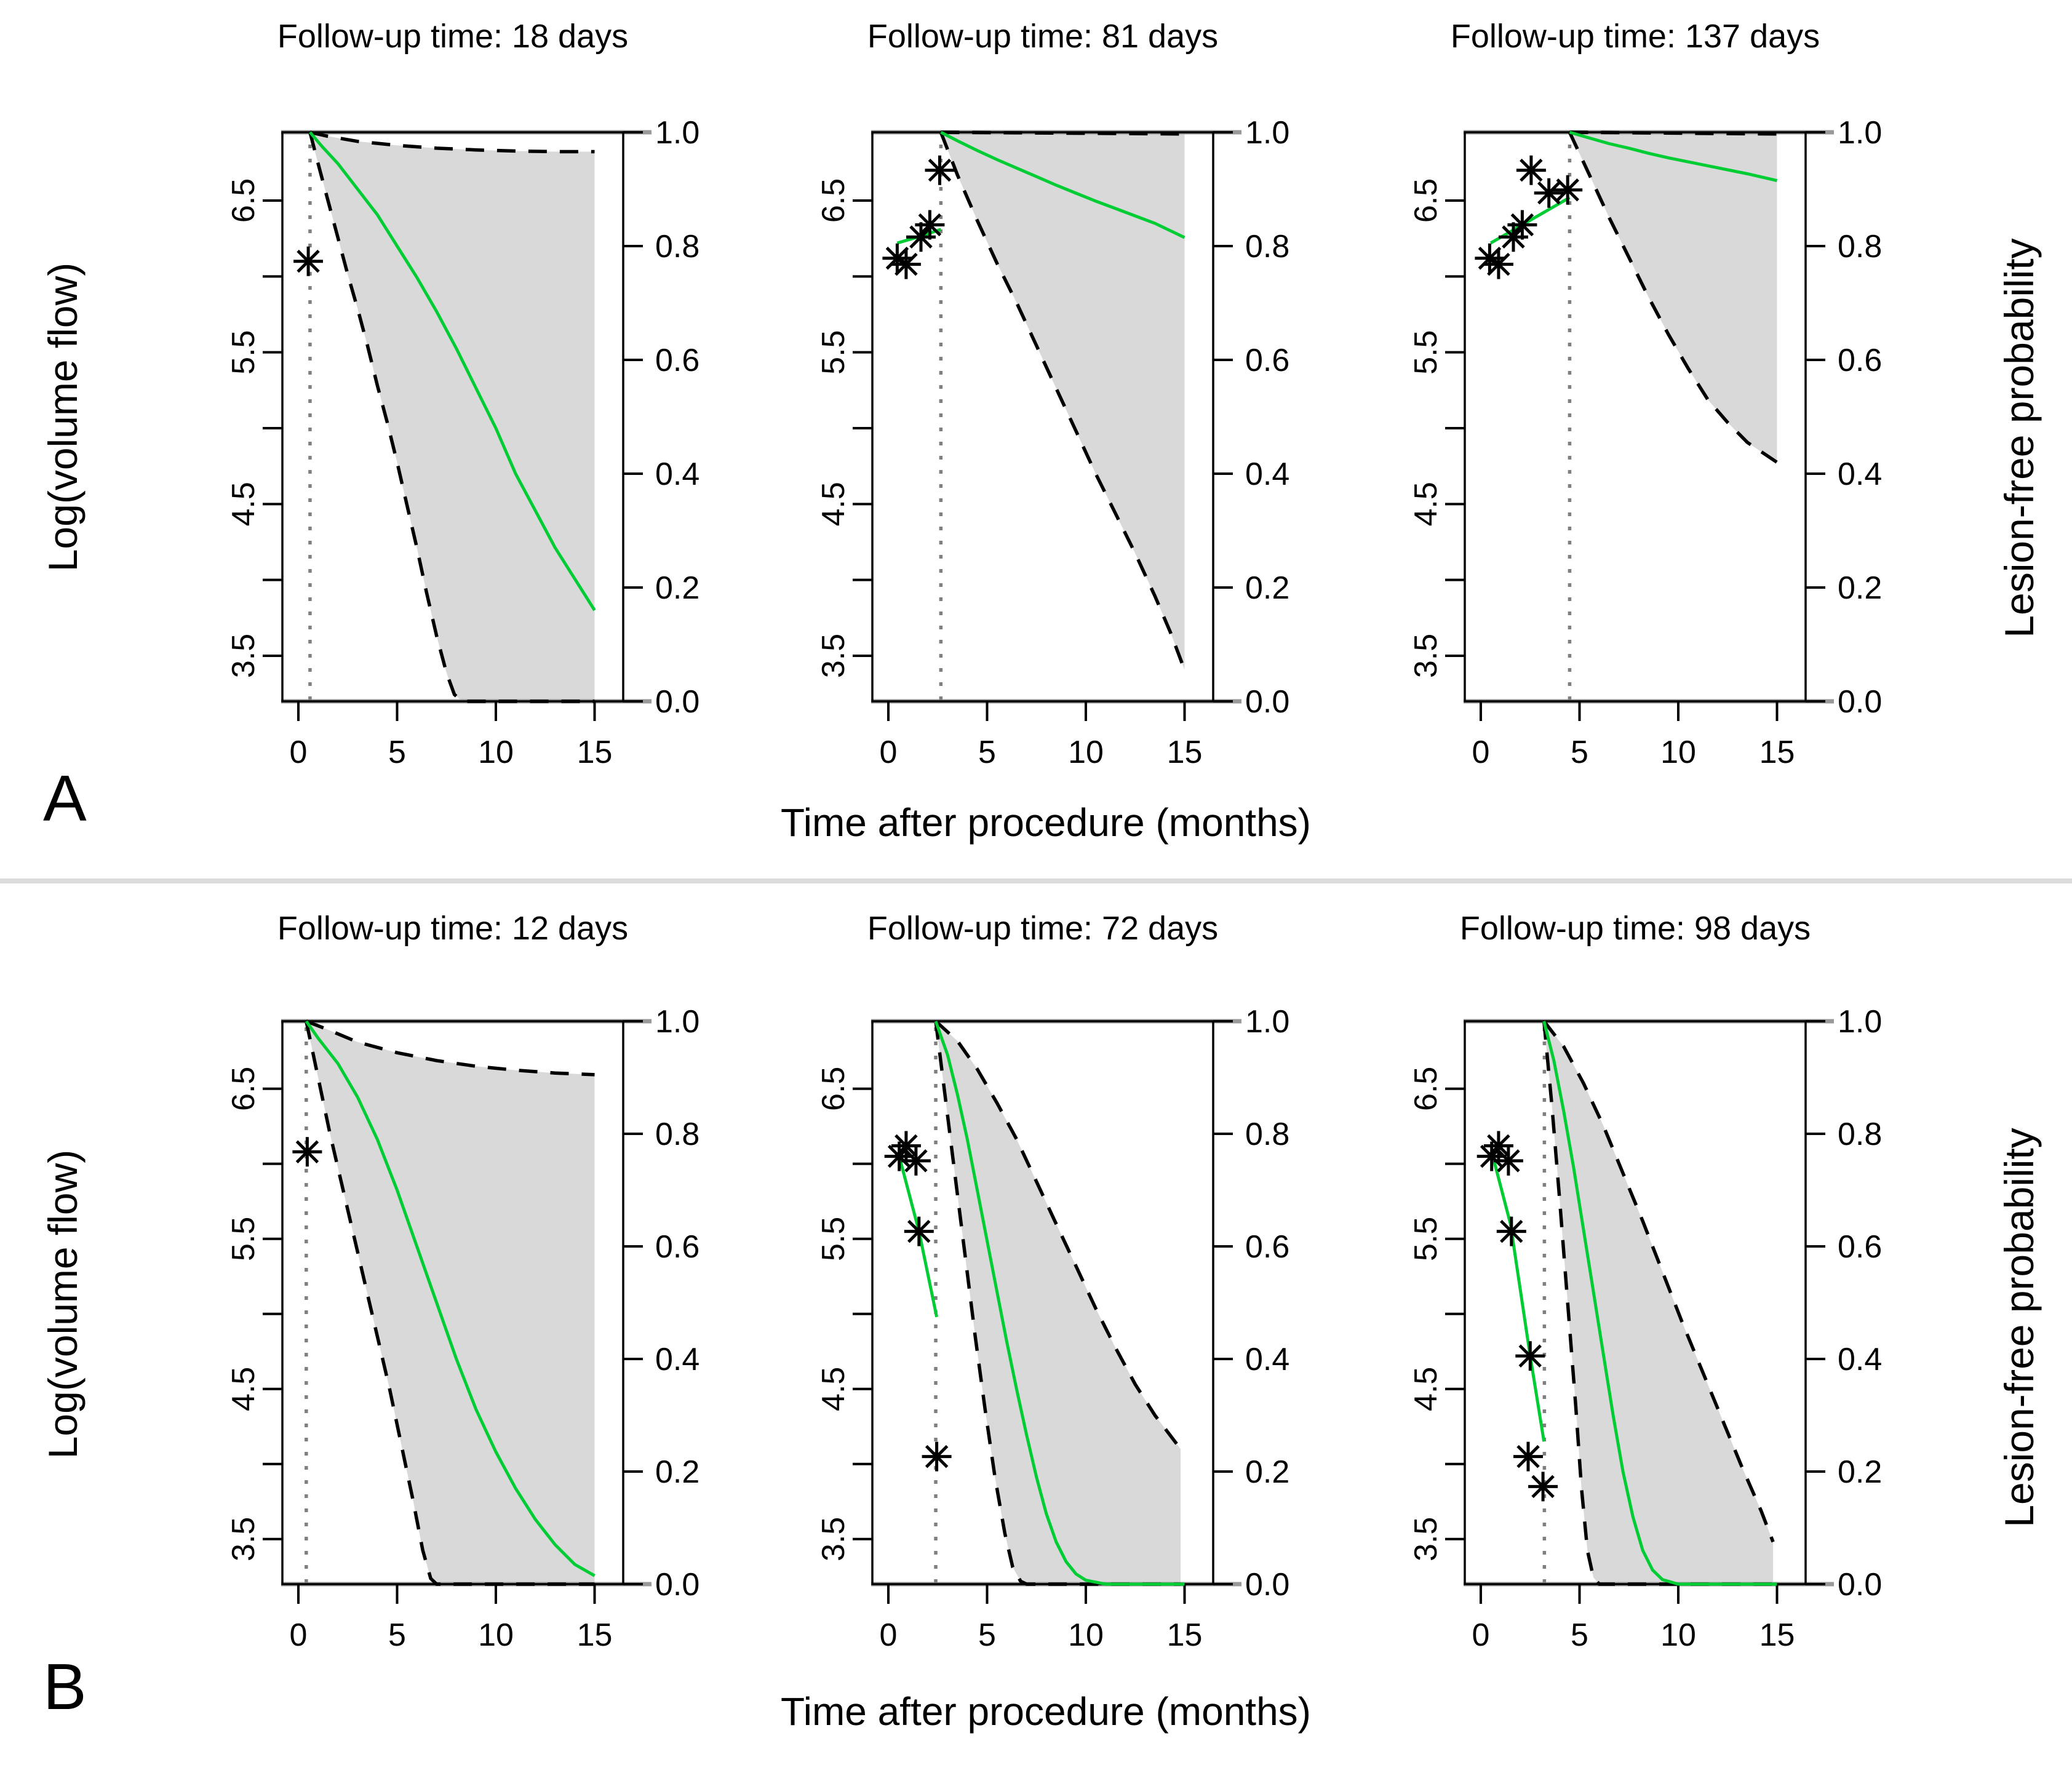  I want to click on panel-a3: 0 5 10 15 3.5 4.5 5.5 6.5 0.0 0.2 0.4 0.6 0.8 1.0, so click(1645, 443).